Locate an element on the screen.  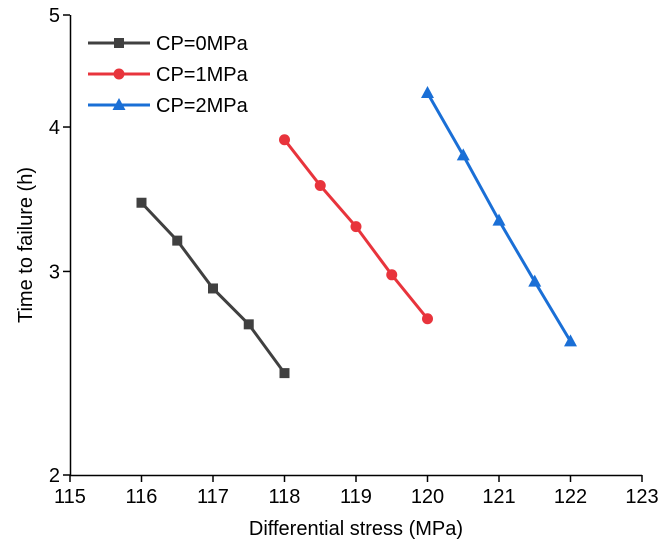
y-tick-label: 5 is located at coordinates (54, 16).